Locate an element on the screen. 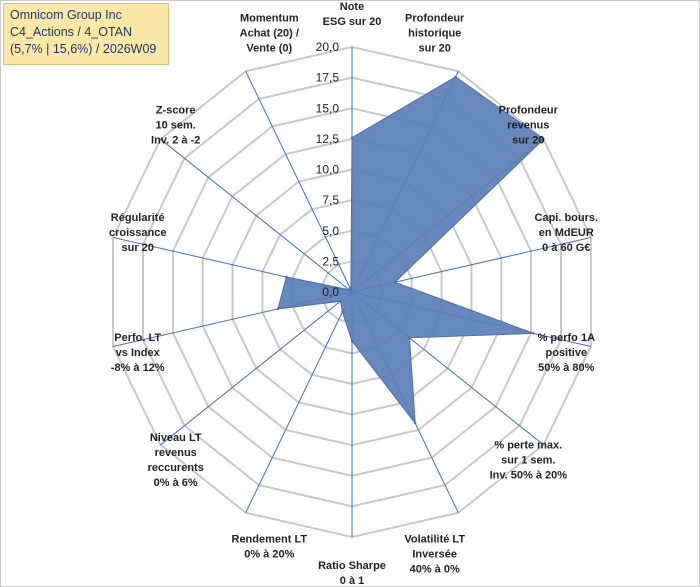 This screenshot has height=587, width=700. axis-label: Ratio Sharpe 0 à 1 is located at coordinates (352, 573).